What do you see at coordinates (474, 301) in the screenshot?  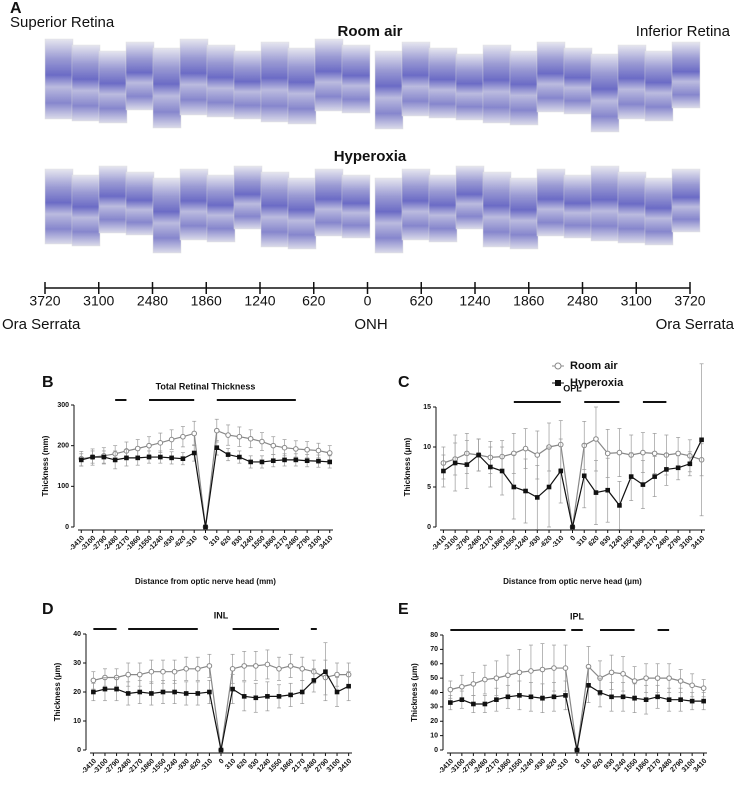 I see `tick-label: 1240` at bounding box center [474, 301].